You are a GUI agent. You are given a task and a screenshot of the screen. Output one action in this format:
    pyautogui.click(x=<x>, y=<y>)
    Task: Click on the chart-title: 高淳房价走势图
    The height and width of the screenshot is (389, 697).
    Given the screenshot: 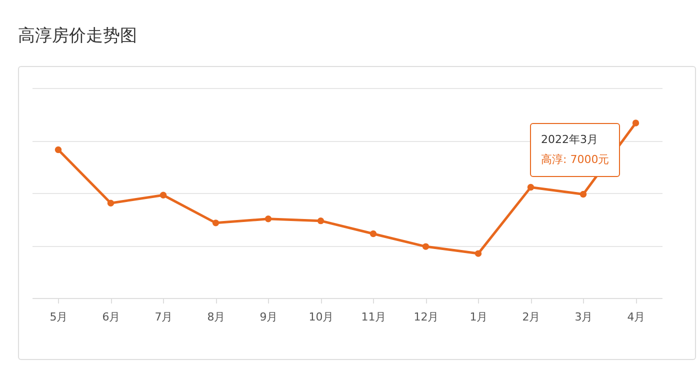 What is the action you would take?
    pyautogui.click(x=77, y=36)
    